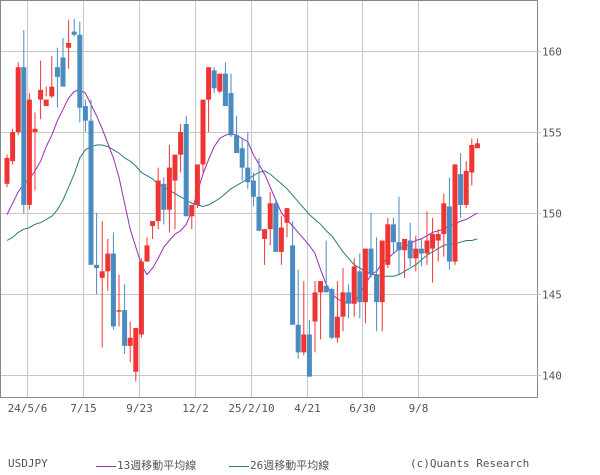 The image size is (600, 475). I want to click on legend-ma26: 26週移動平均線, so click(279, 465).